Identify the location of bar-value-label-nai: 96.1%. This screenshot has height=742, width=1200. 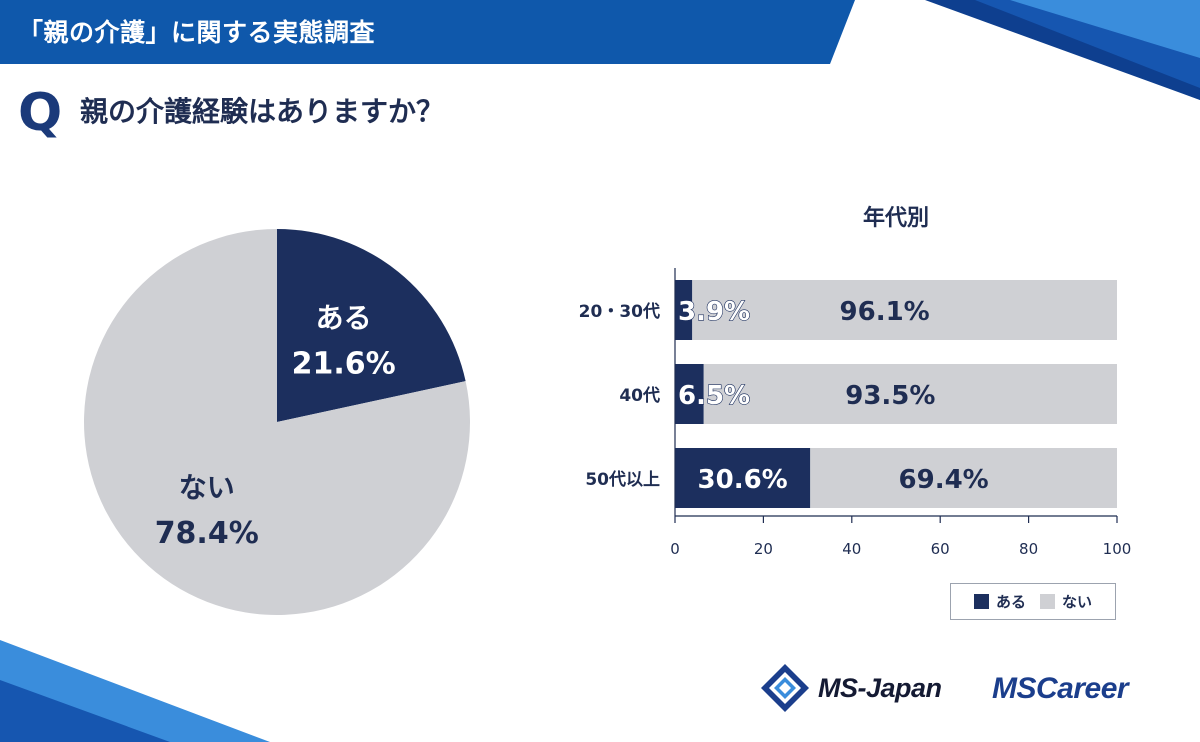
(885, 312).